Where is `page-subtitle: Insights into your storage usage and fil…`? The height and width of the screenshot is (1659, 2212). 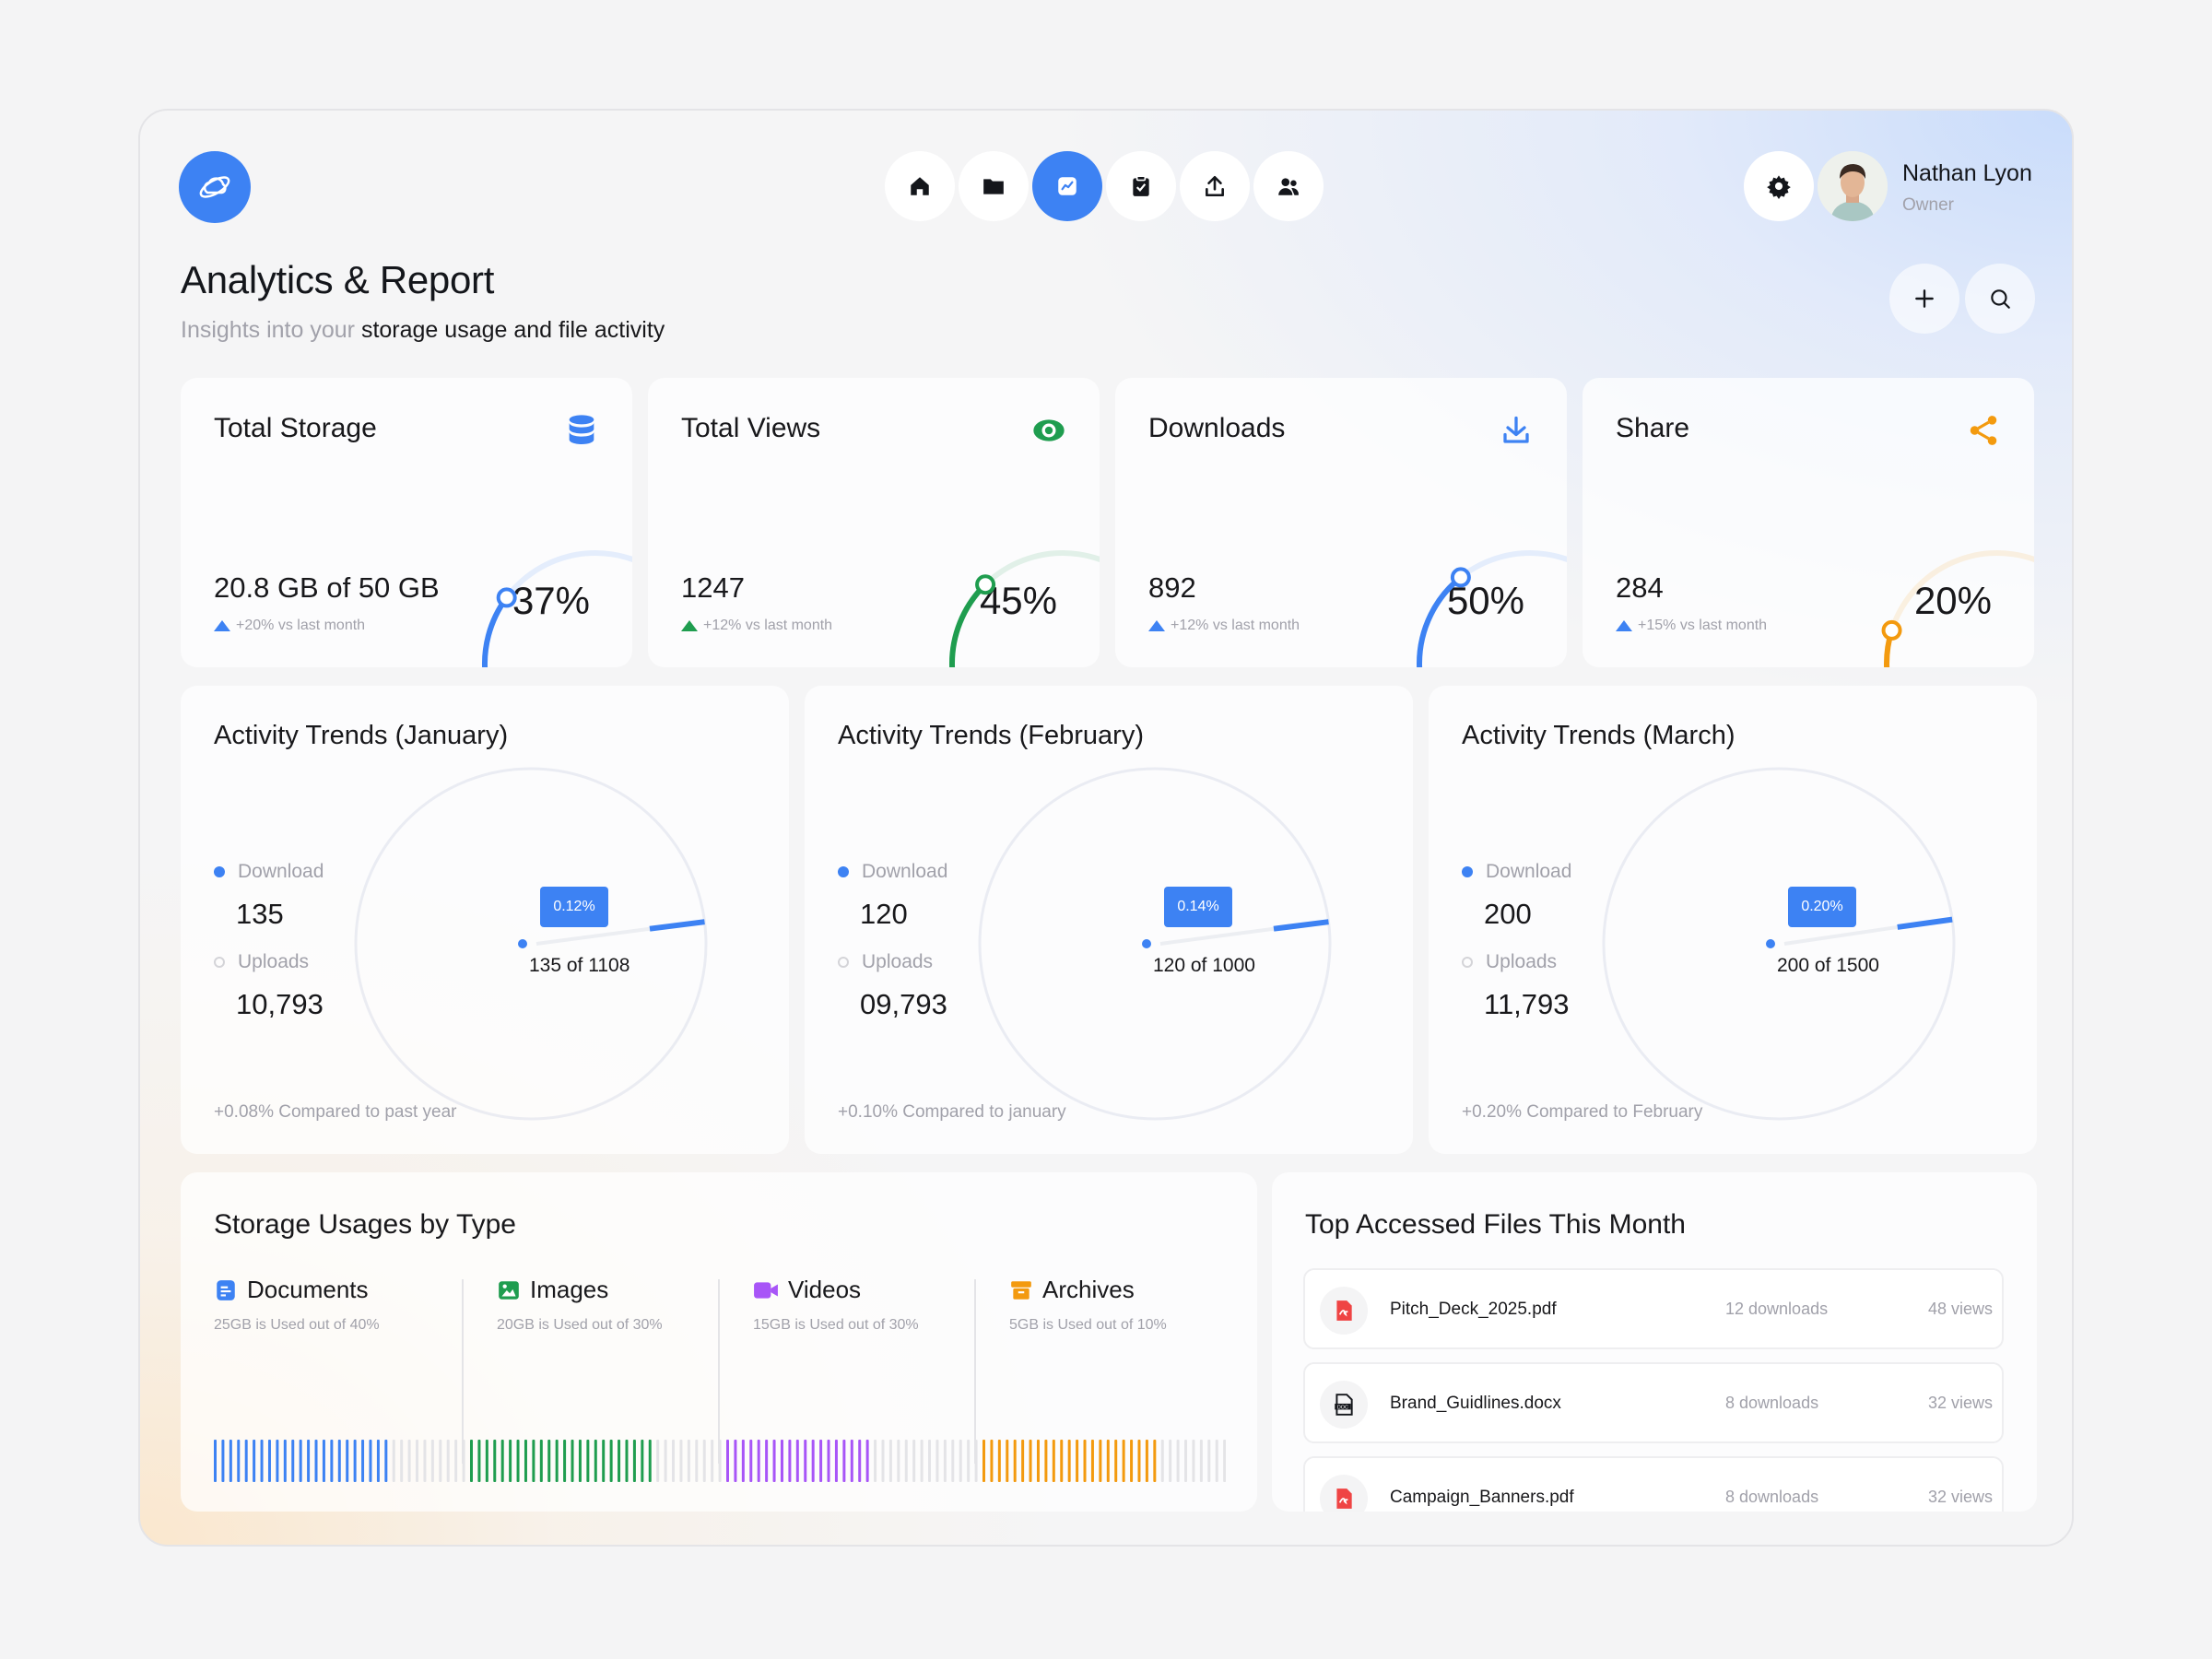
page-subtitle: Insights into your storage usage and fil… is located at coordinates (423, 330).